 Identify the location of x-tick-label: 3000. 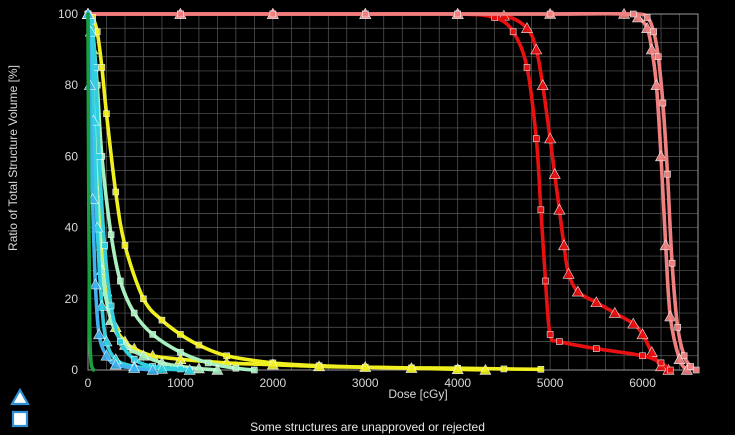
(365, 383).